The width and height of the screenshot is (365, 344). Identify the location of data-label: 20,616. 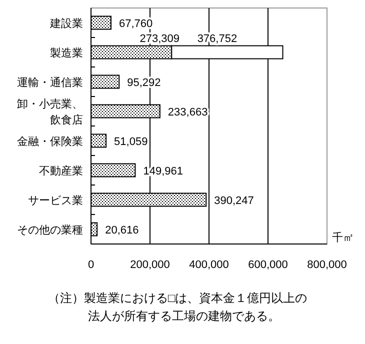
(122, 230).